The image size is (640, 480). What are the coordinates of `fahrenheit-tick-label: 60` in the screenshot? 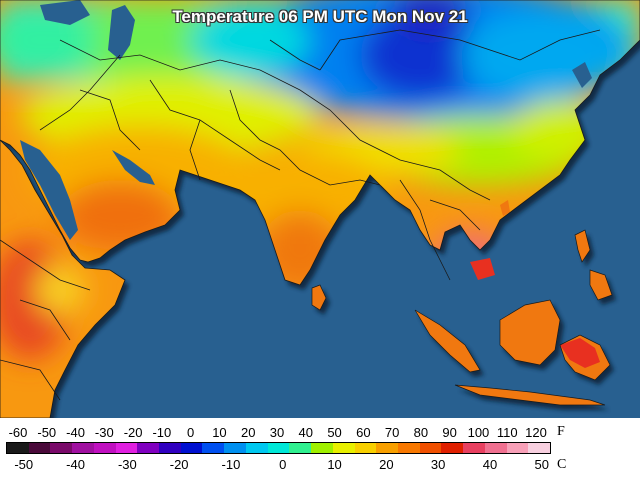 It's located at (363, 432).